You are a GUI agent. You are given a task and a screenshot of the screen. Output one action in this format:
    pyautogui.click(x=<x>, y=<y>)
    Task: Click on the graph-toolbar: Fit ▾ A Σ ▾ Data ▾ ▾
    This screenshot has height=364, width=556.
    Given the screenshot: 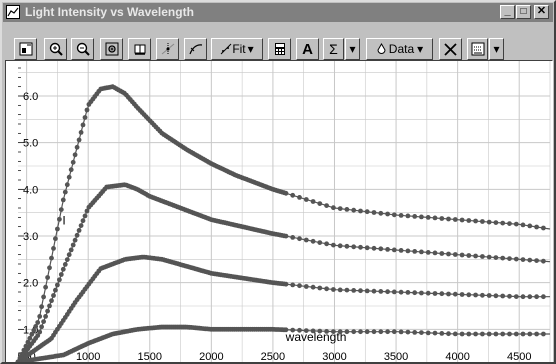 What is the action you would take?
    pyautogui.click(x=278, y=41)
    